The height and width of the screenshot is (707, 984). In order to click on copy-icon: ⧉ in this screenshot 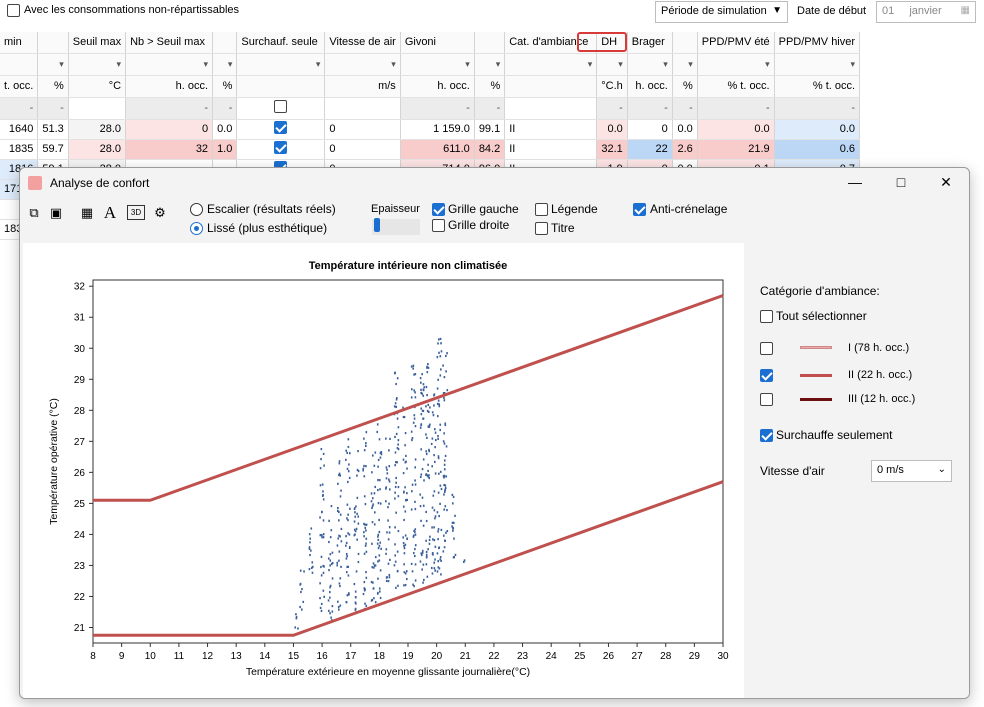, I will do `click(34, 212)`.